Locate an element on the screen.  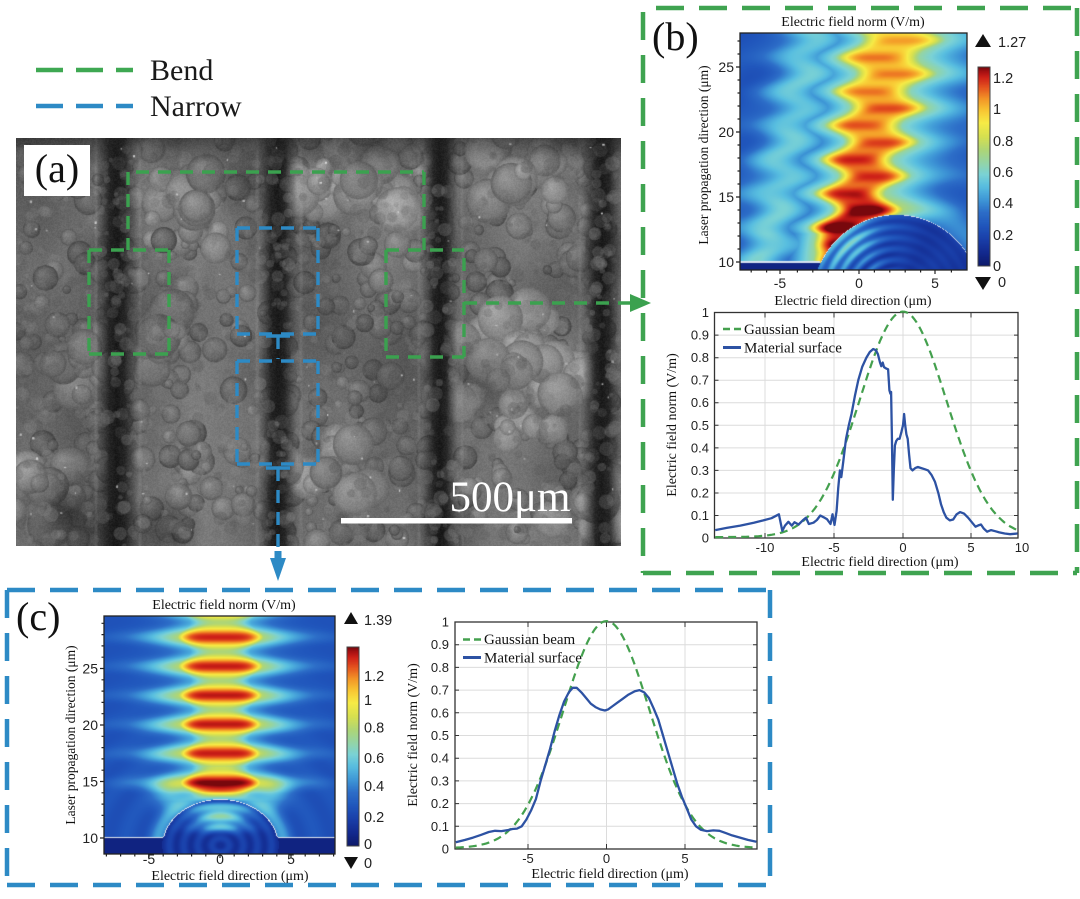
svg-text: (b) is located at coordinates (675, 36).